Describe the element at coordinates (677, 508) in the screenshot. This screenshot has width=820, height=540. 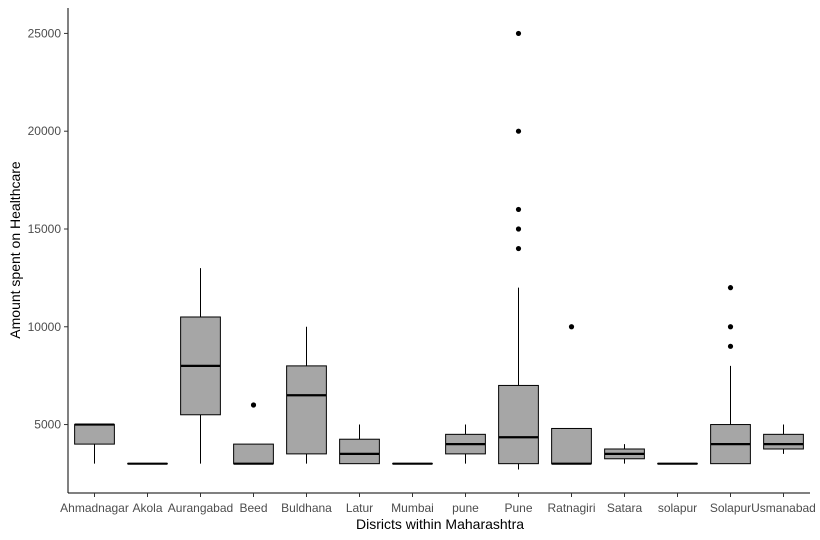
I see `x-tick-label: solapur` at that location.